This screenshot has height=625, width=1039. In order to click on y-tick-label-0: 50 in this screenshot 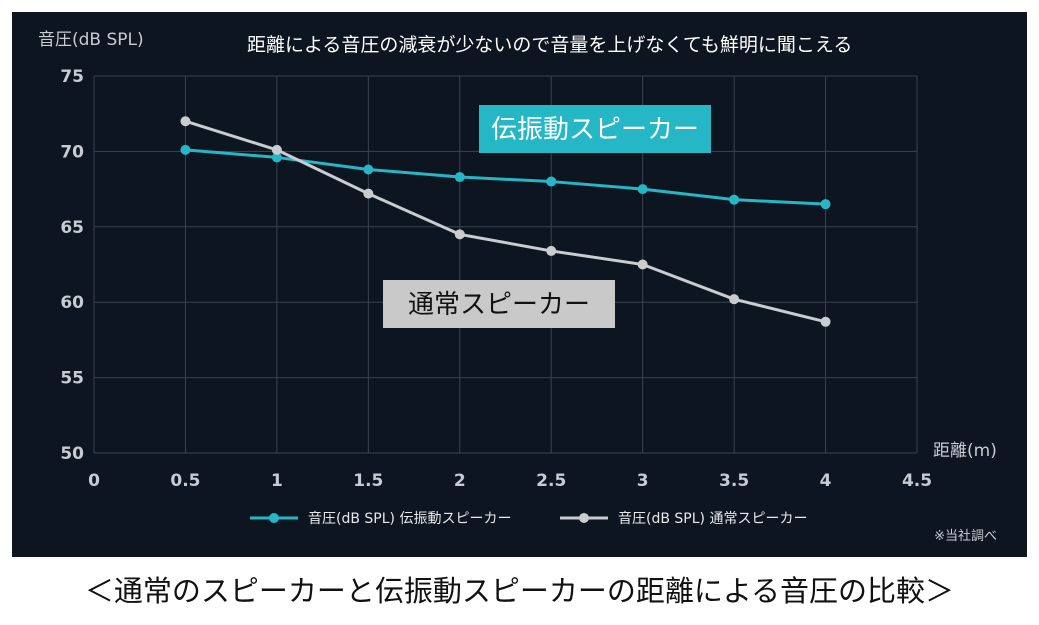, I will do `click(72, 454)`.